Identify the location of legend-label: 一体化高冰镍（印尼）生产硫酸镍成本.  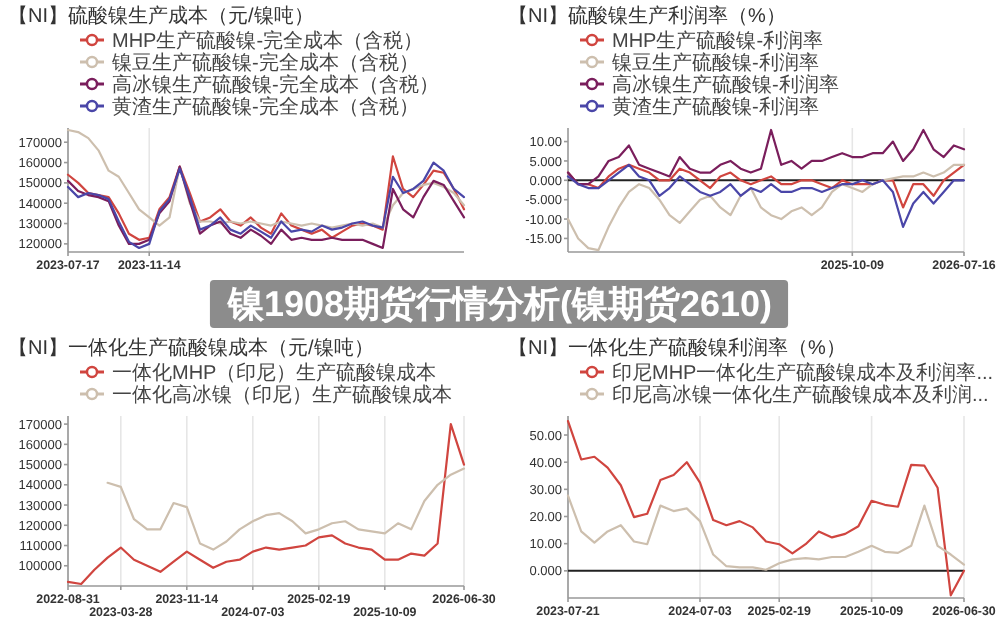
(282, 395).